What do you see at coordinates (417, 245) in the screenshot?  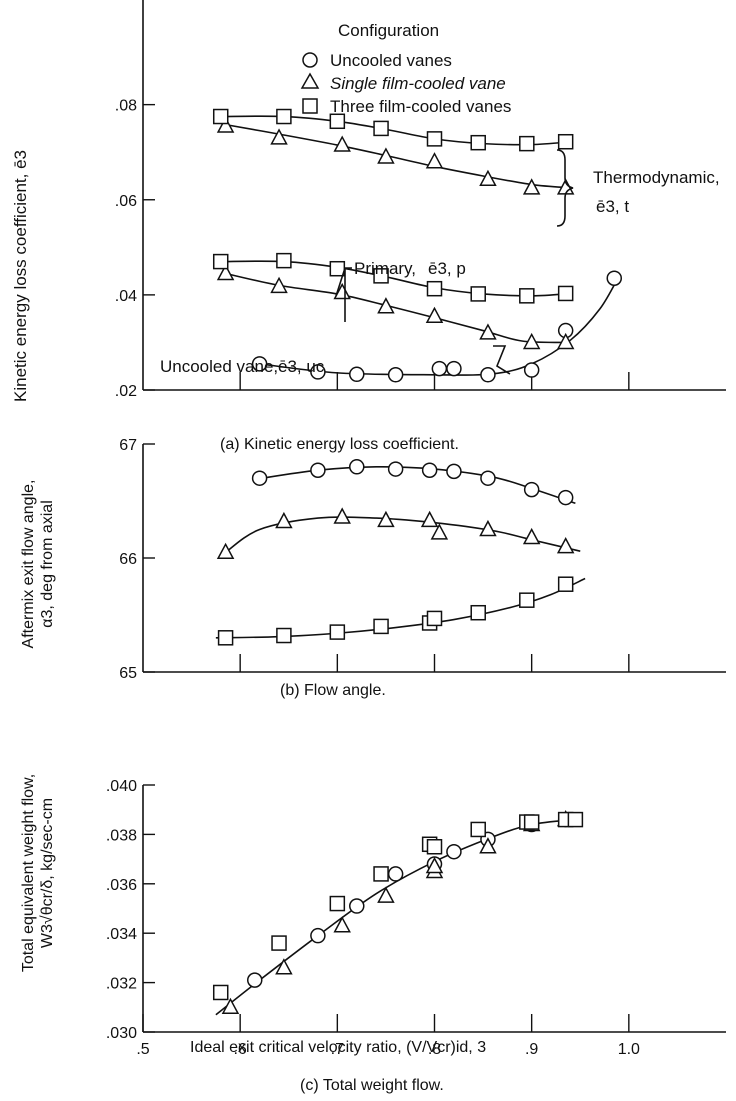 I see `panel-a-markers` at bounding box center [417, 245].